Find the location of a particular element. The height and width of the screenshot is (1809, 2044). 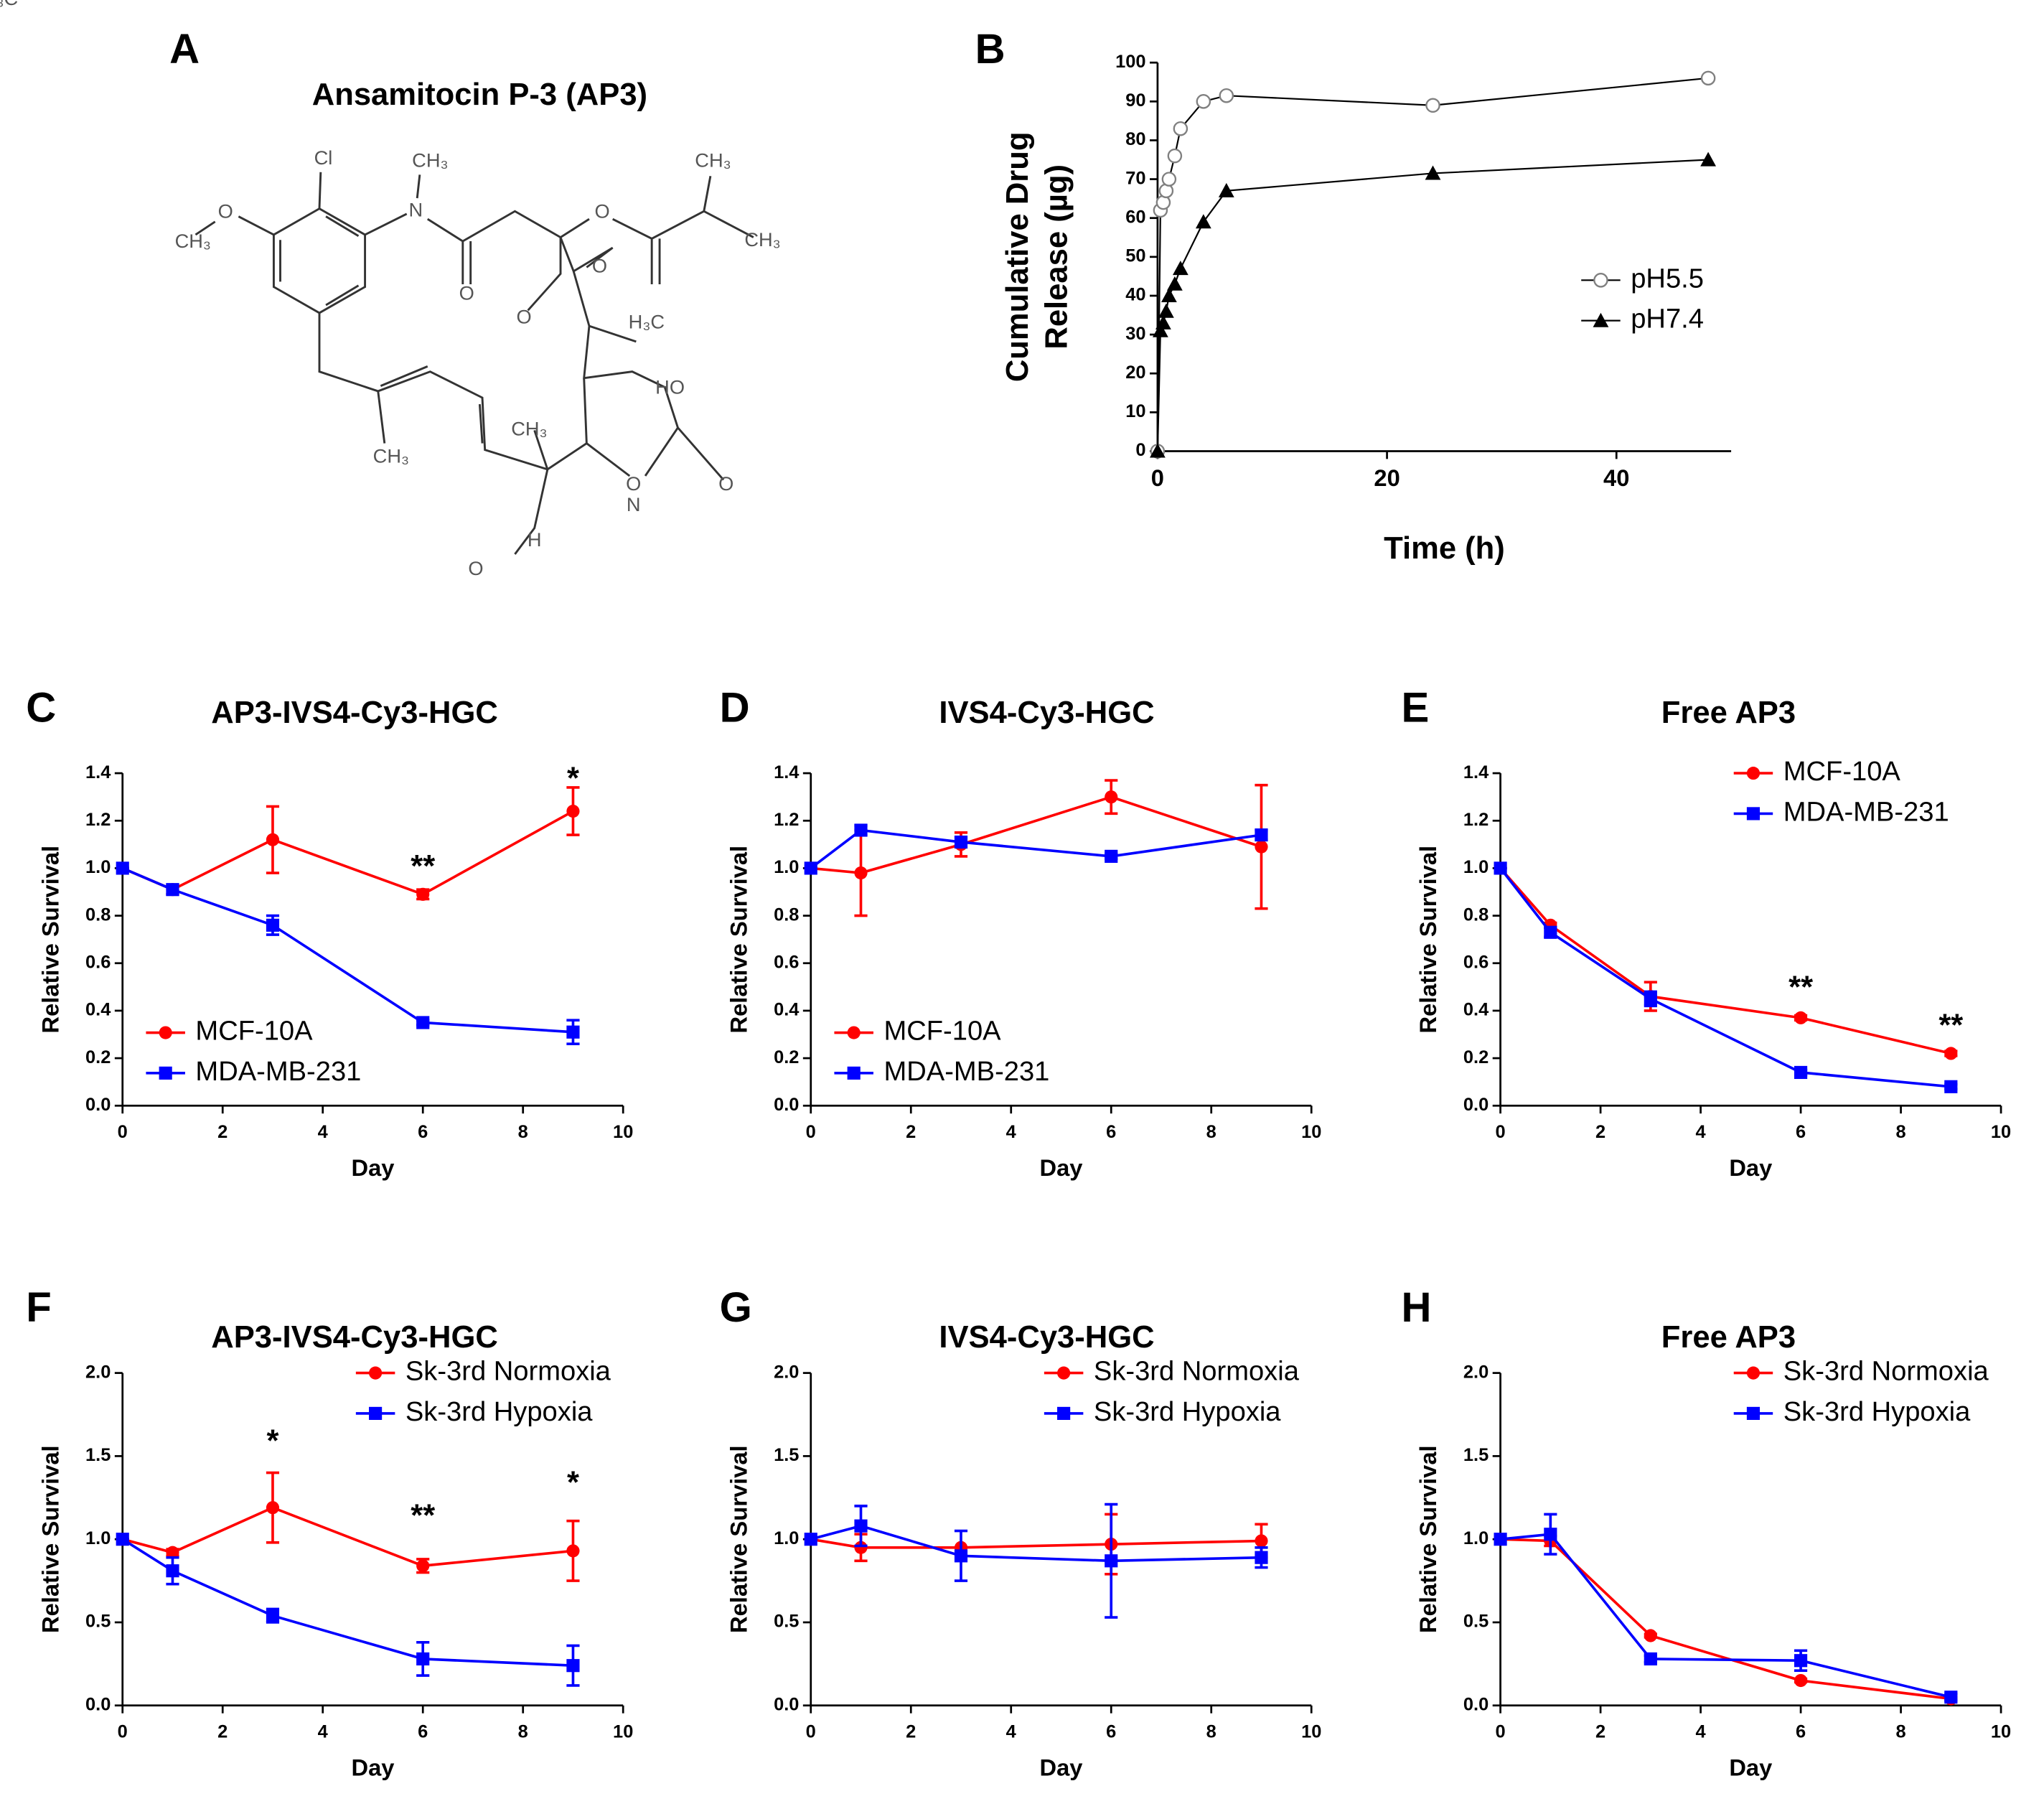

legend-label: Sk-3rd Hypoxia is located at coordinates (1877, 1411).